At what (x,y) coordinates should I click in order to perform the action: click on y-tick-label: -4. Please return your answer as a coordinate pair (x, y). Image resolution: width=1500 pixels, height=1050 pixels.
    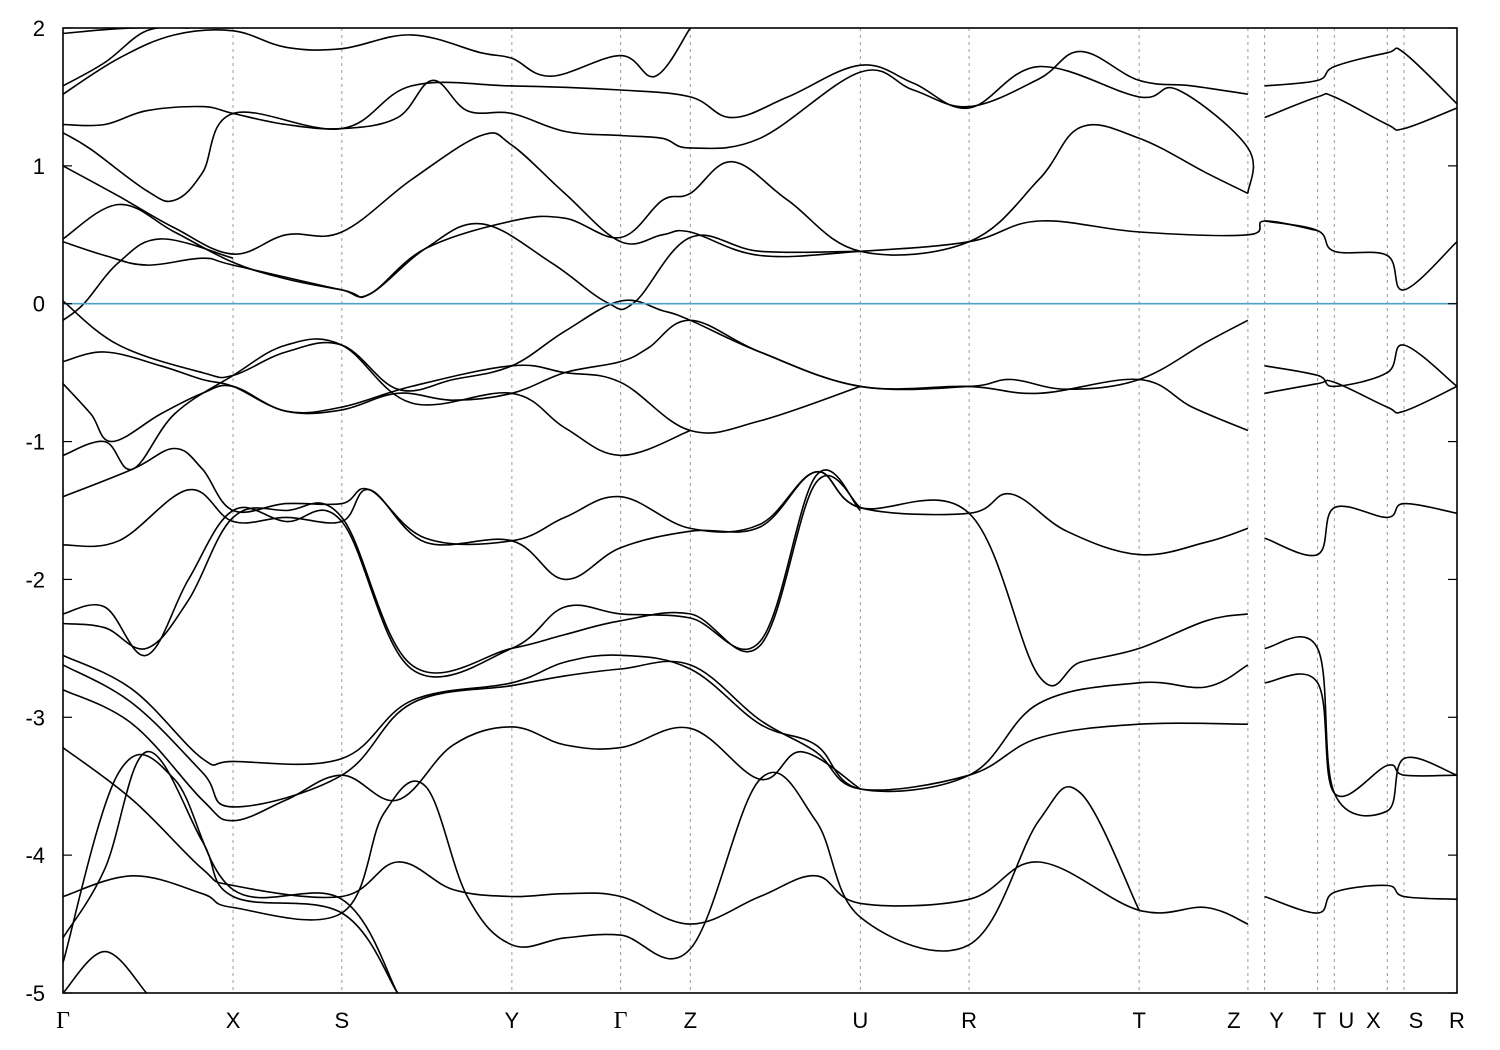
    Looking at the image, I should click on (35, 855).